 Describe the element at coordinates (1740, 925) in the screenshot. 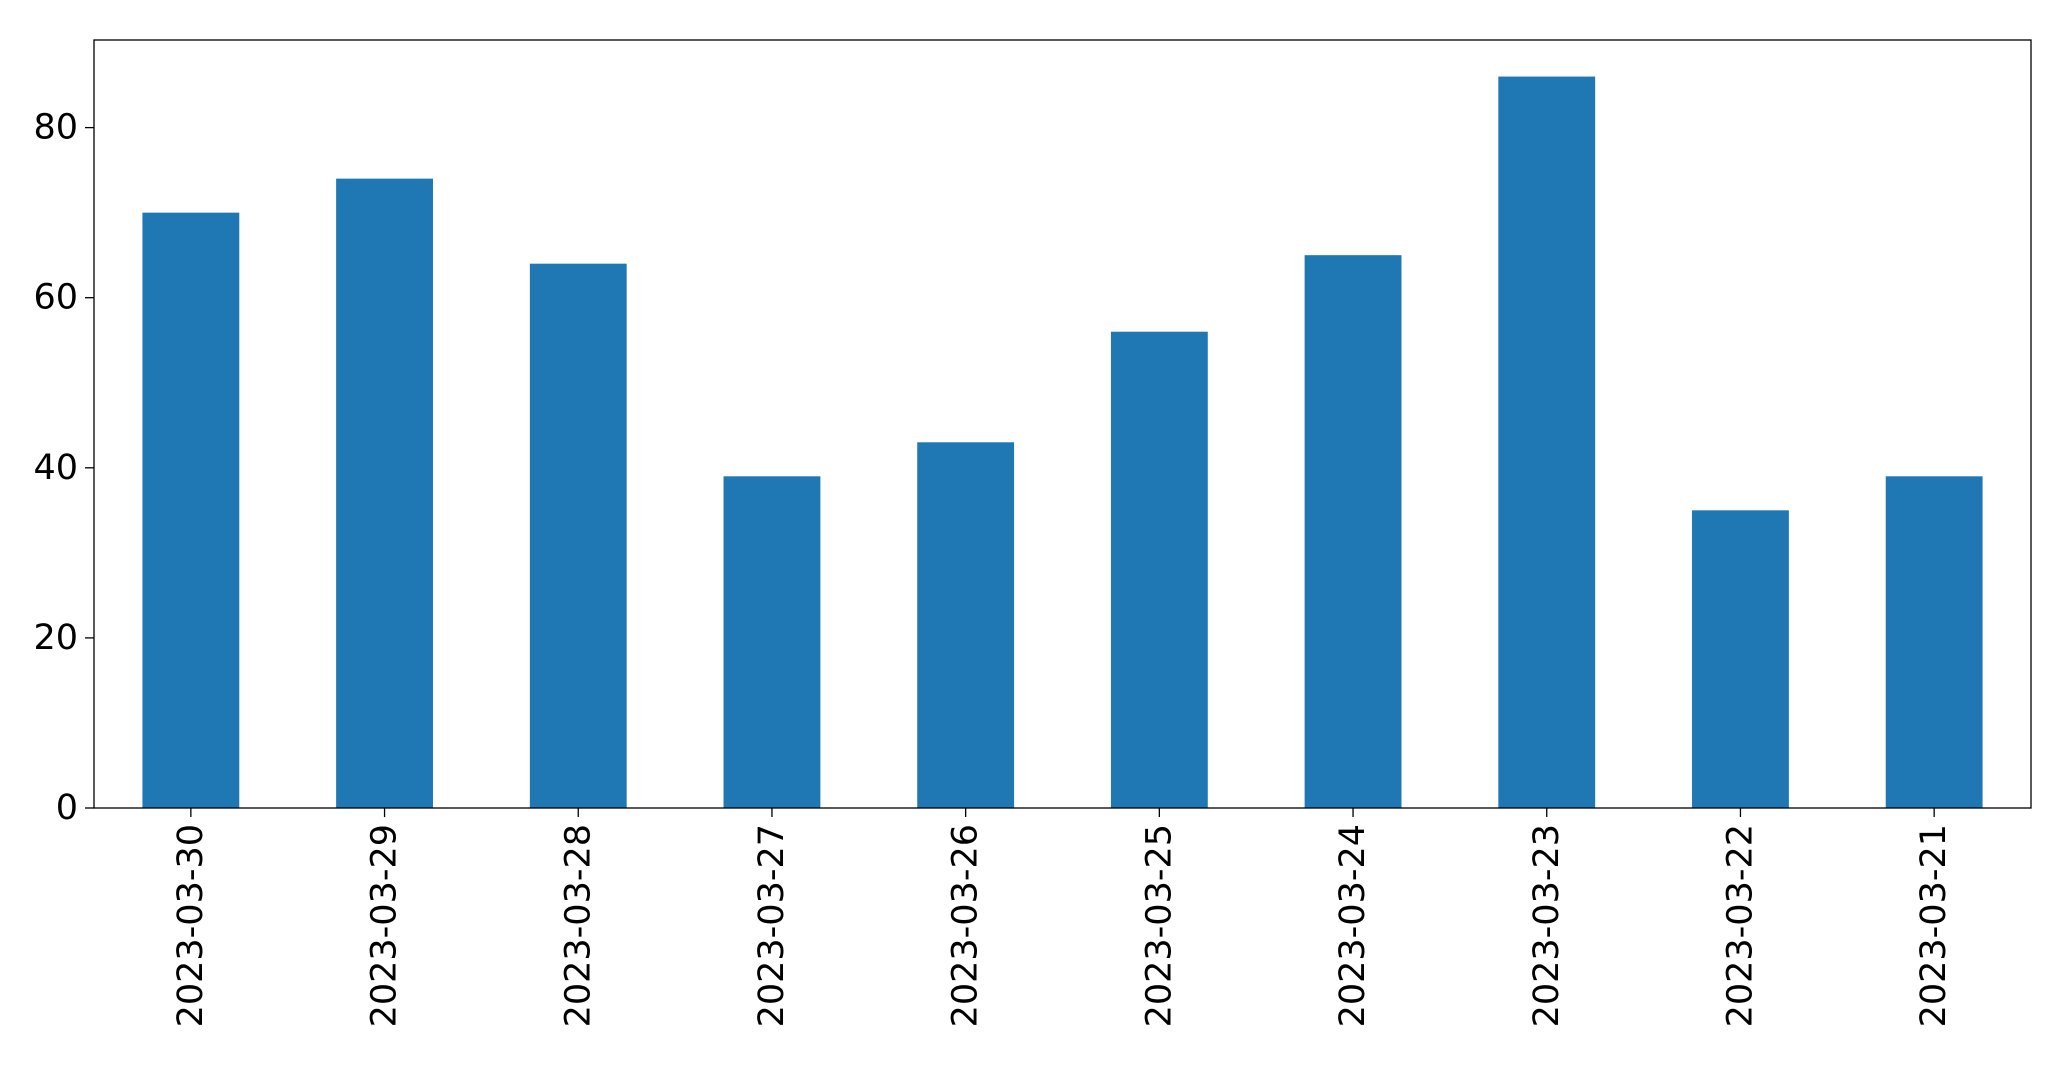

I see `x-tick-label: 2023-03-22` at that location.